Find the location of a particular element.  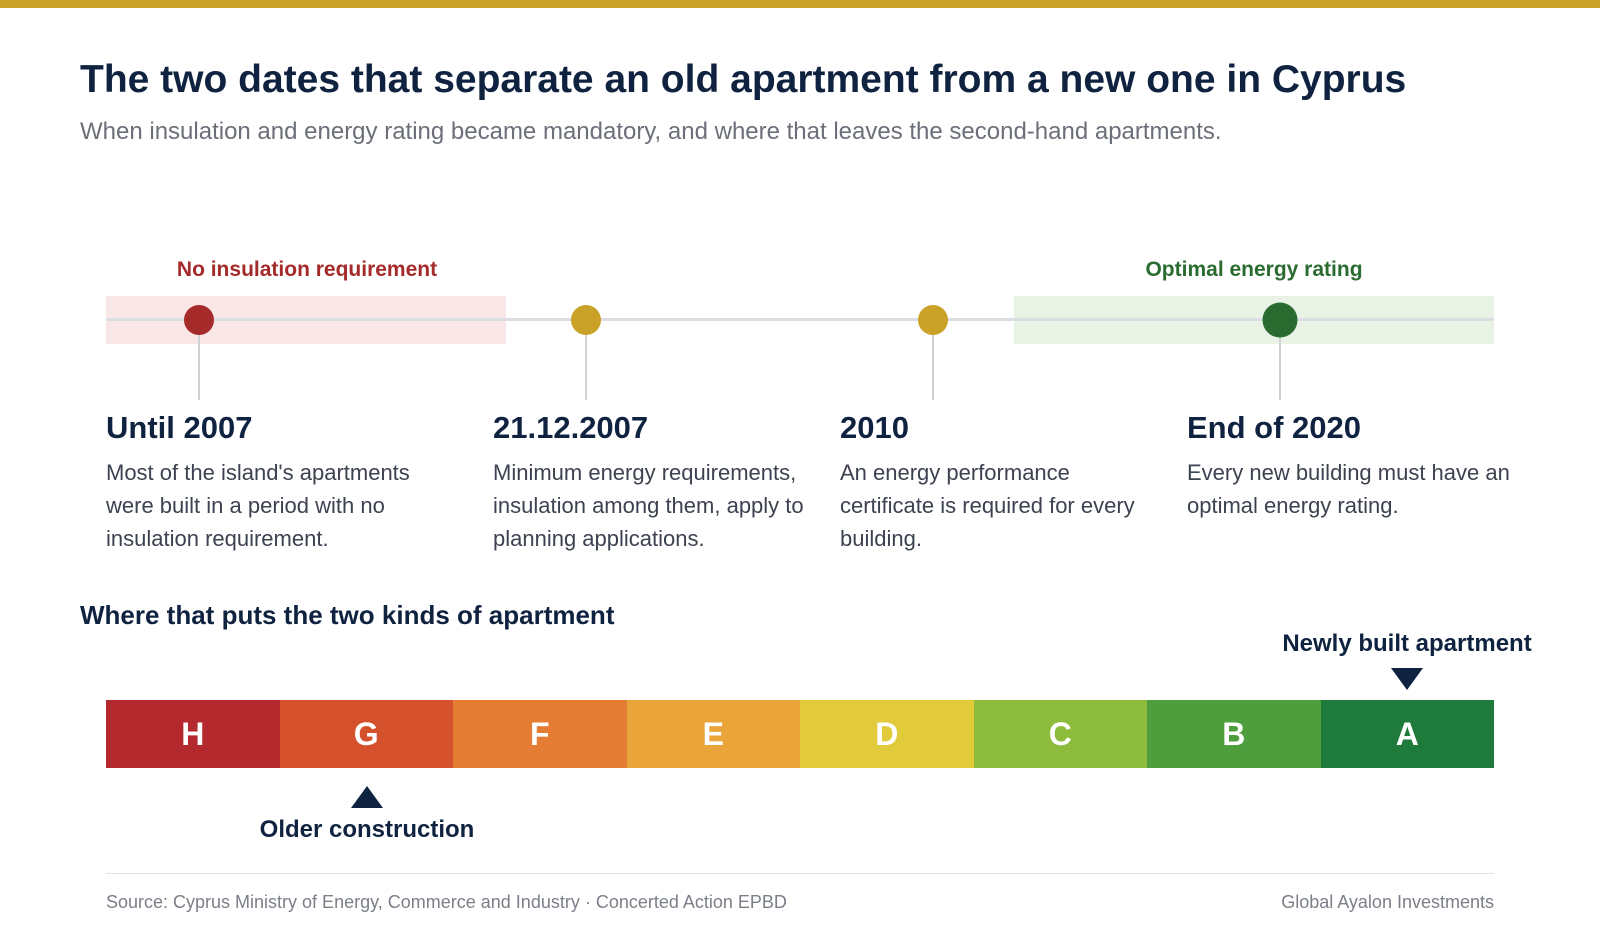

event-date-end-2020: End of 2020 is located at coordinates (1274, 427).